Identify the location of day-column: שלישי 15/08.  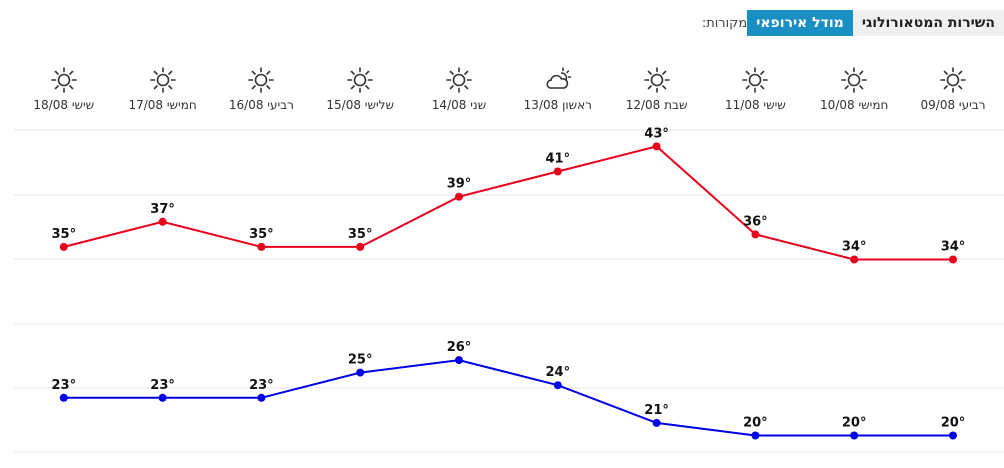
(360, 89).